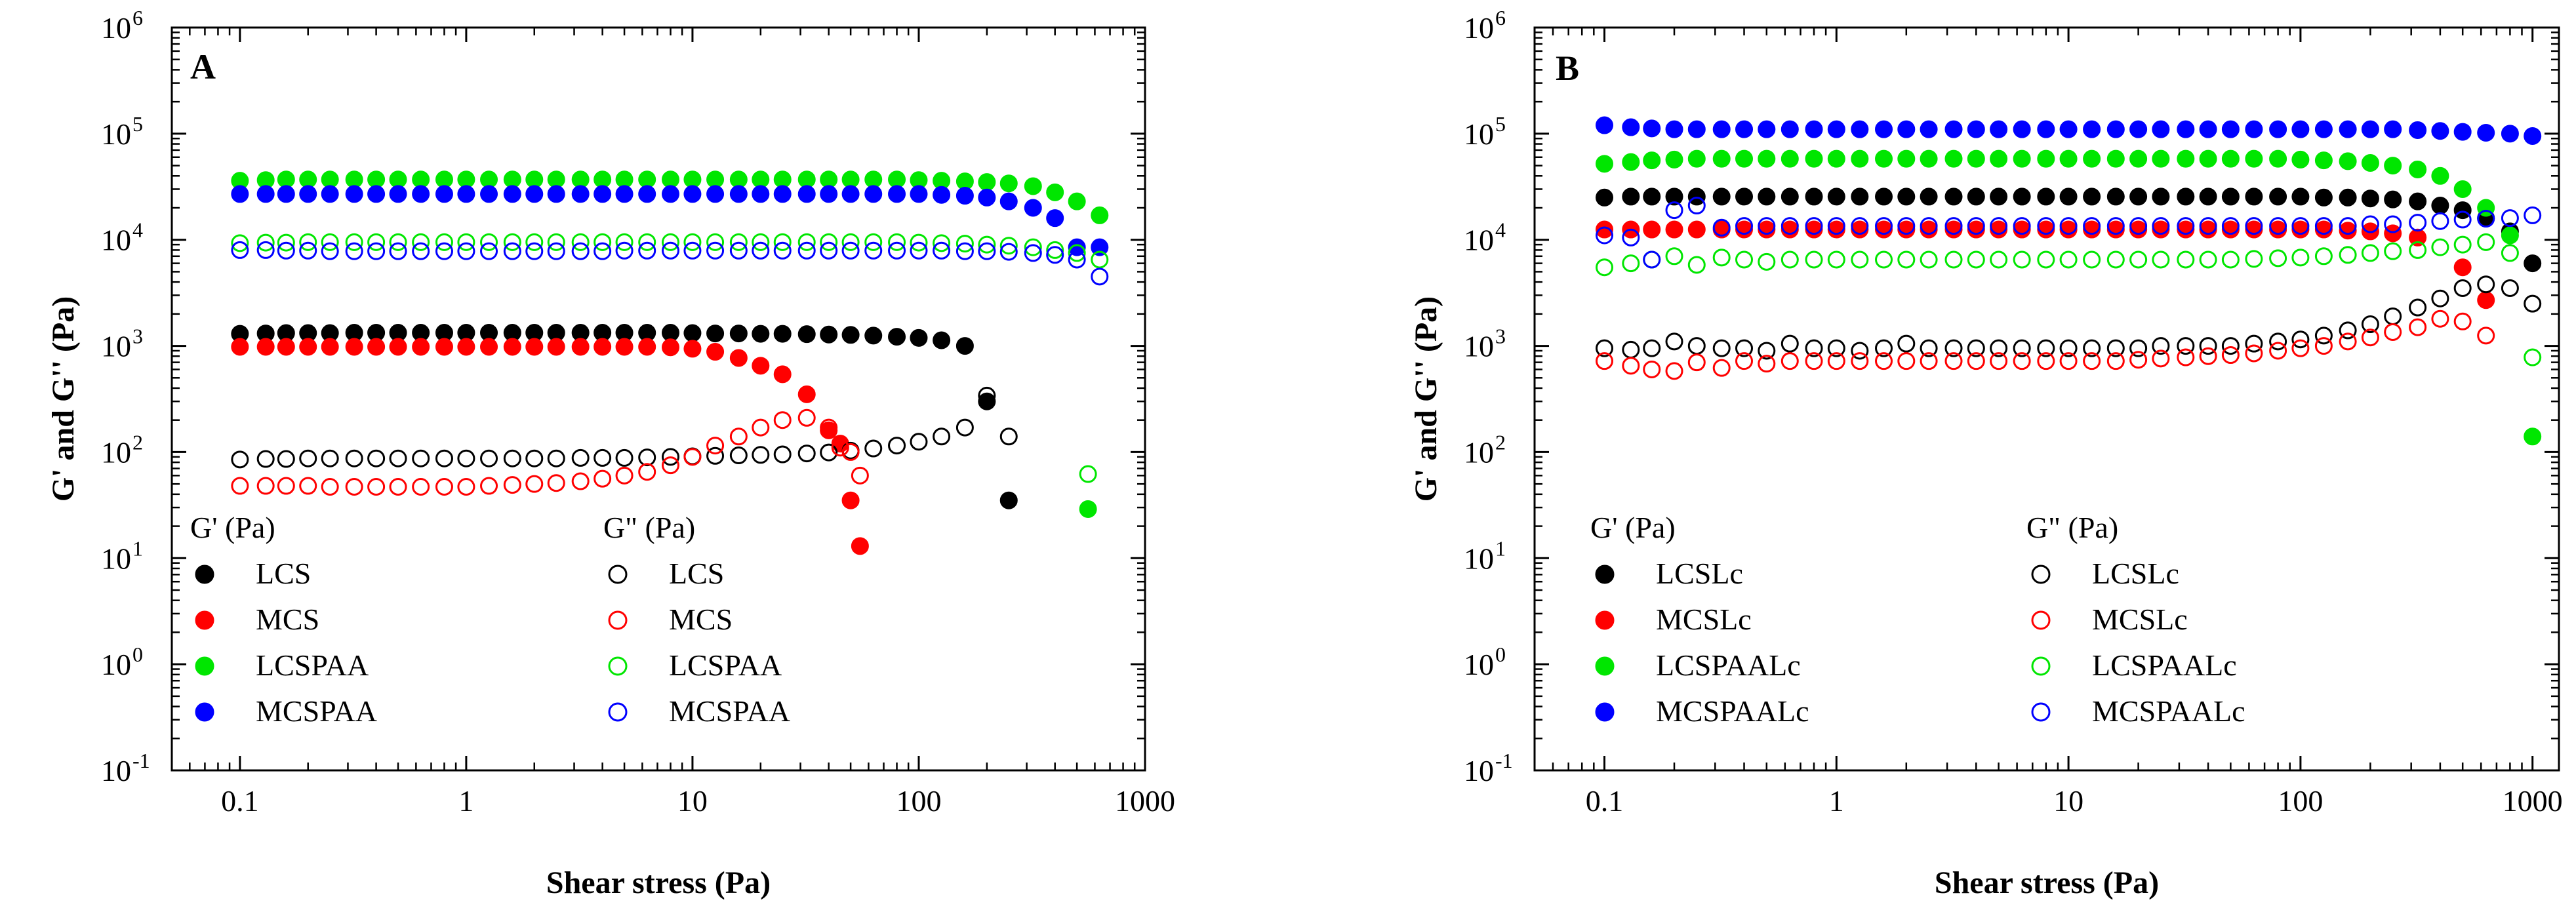  I want to click on y-tick-label-exponent: 2, so click(1500, 442).